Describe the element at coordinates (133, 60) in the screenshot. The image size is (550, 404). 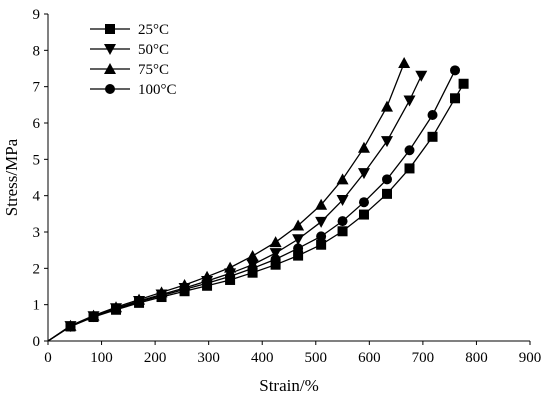
I see `legend: 25°C 50°C 75°C 100°C` at that location.